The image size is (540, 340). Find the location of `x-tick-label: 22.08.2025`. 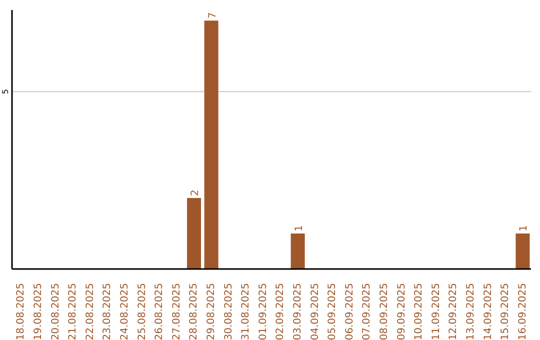

x-tick-label: 22.08.2025 is located at coordinates (90, 311).